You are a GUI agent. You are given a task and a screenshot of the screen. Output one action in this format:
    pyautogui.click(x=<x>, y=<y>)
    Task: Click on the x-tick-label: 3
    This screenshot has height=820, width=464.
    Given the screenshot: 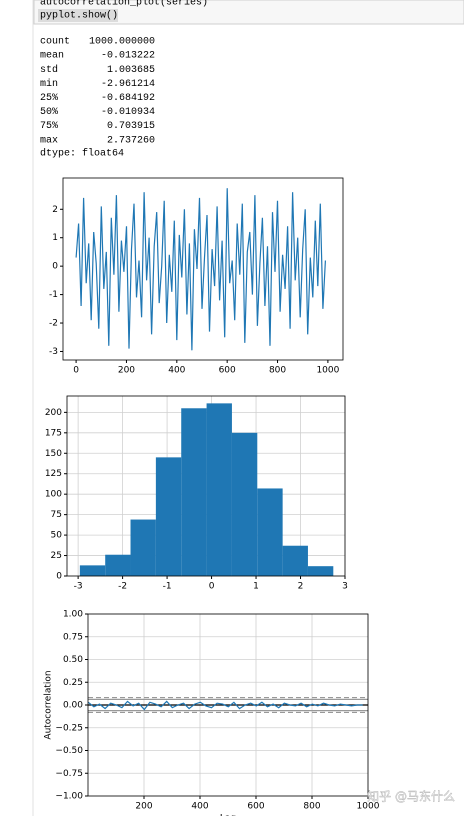 What is the action you would take?
    pyautogui.click(x=345, y=587)
    